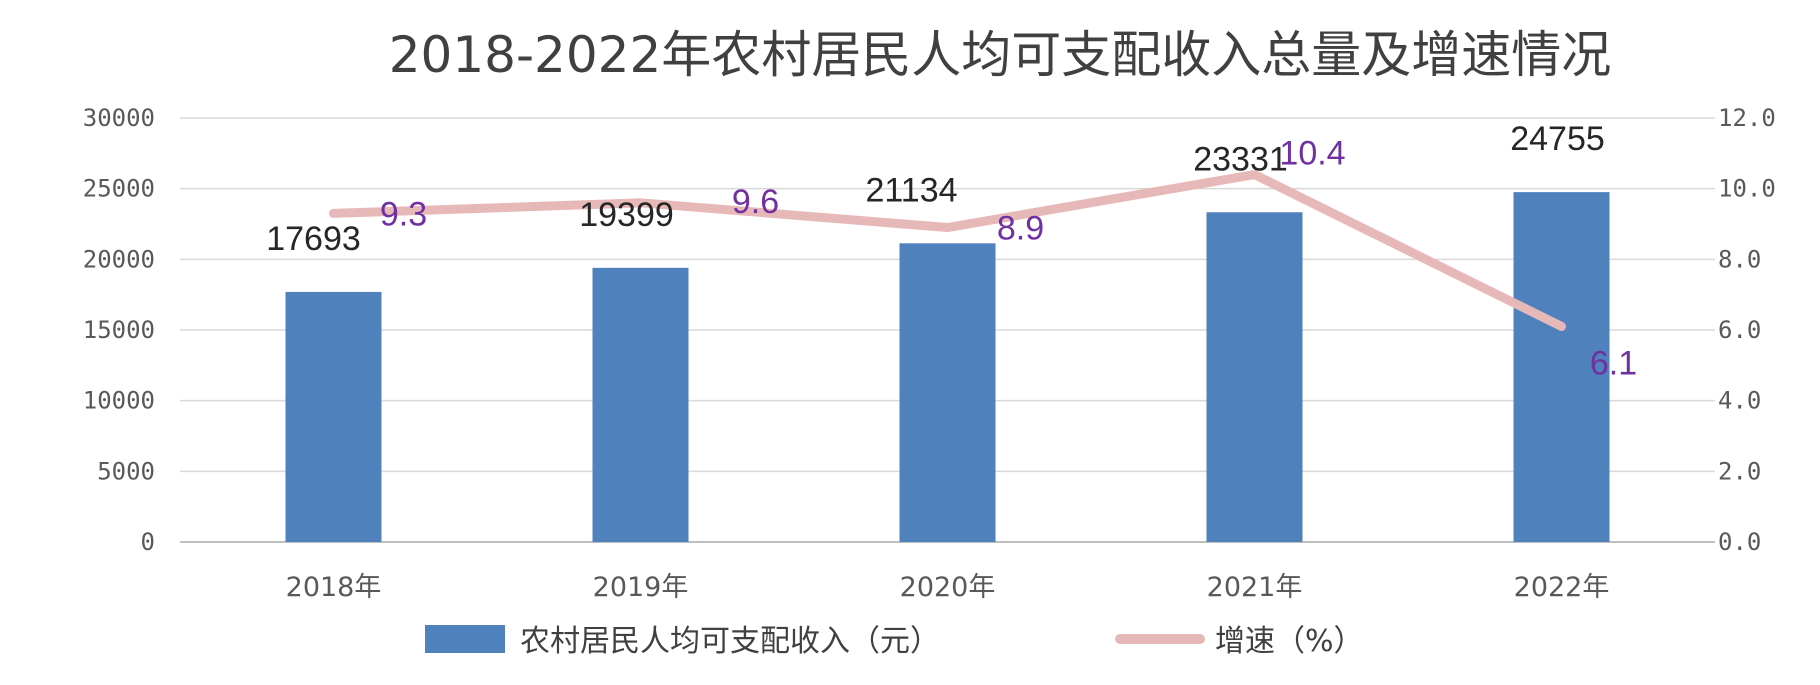 This screenshot has height=685, width=1820. What do you see at coordinates (948, 587) in the screenshot?
I see `x-tick-label: 2020年` at bounding box center [948, 587].